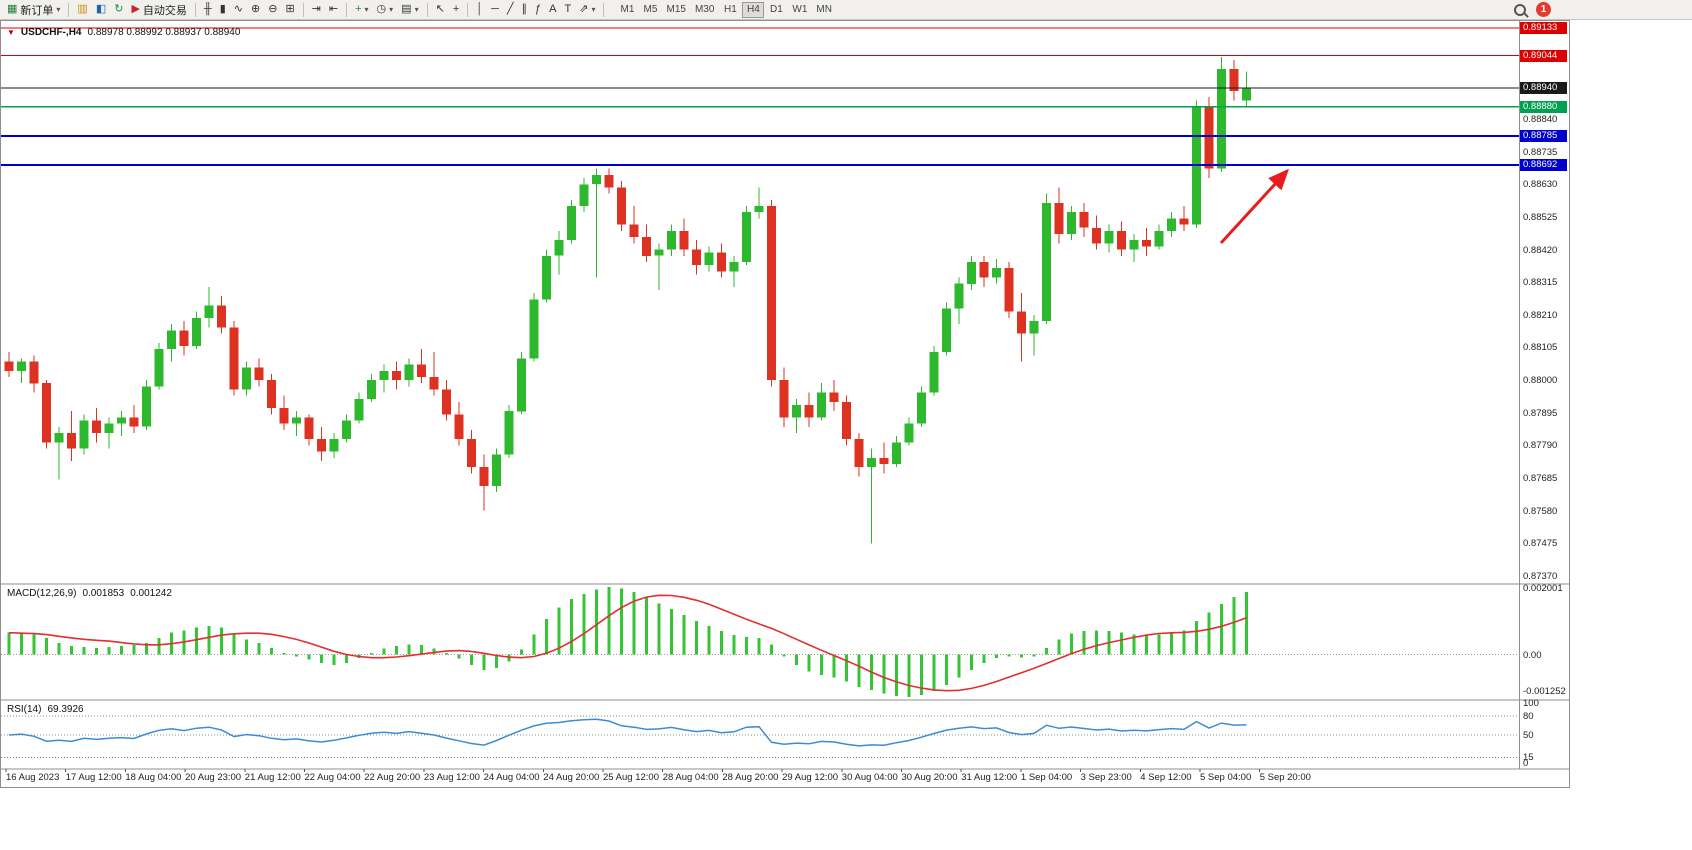  I want to click on line-chart-icon: ∿, so click(238, 9).